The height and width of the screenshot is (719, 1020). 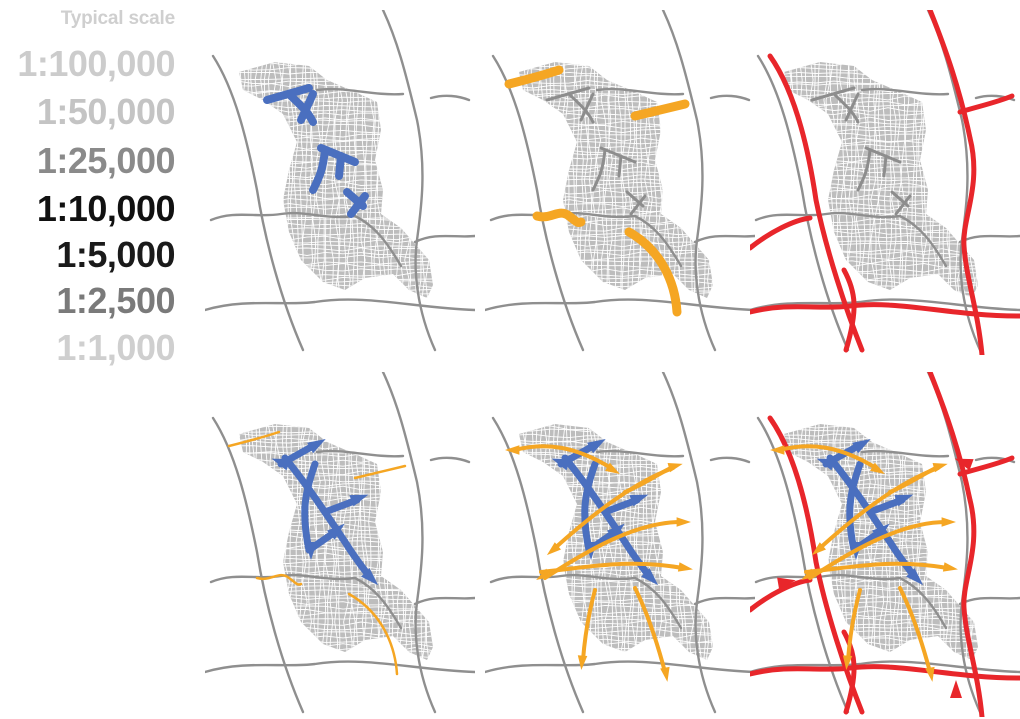 I want to click on map-panel-district-connectors, so click(x=620, y=182).